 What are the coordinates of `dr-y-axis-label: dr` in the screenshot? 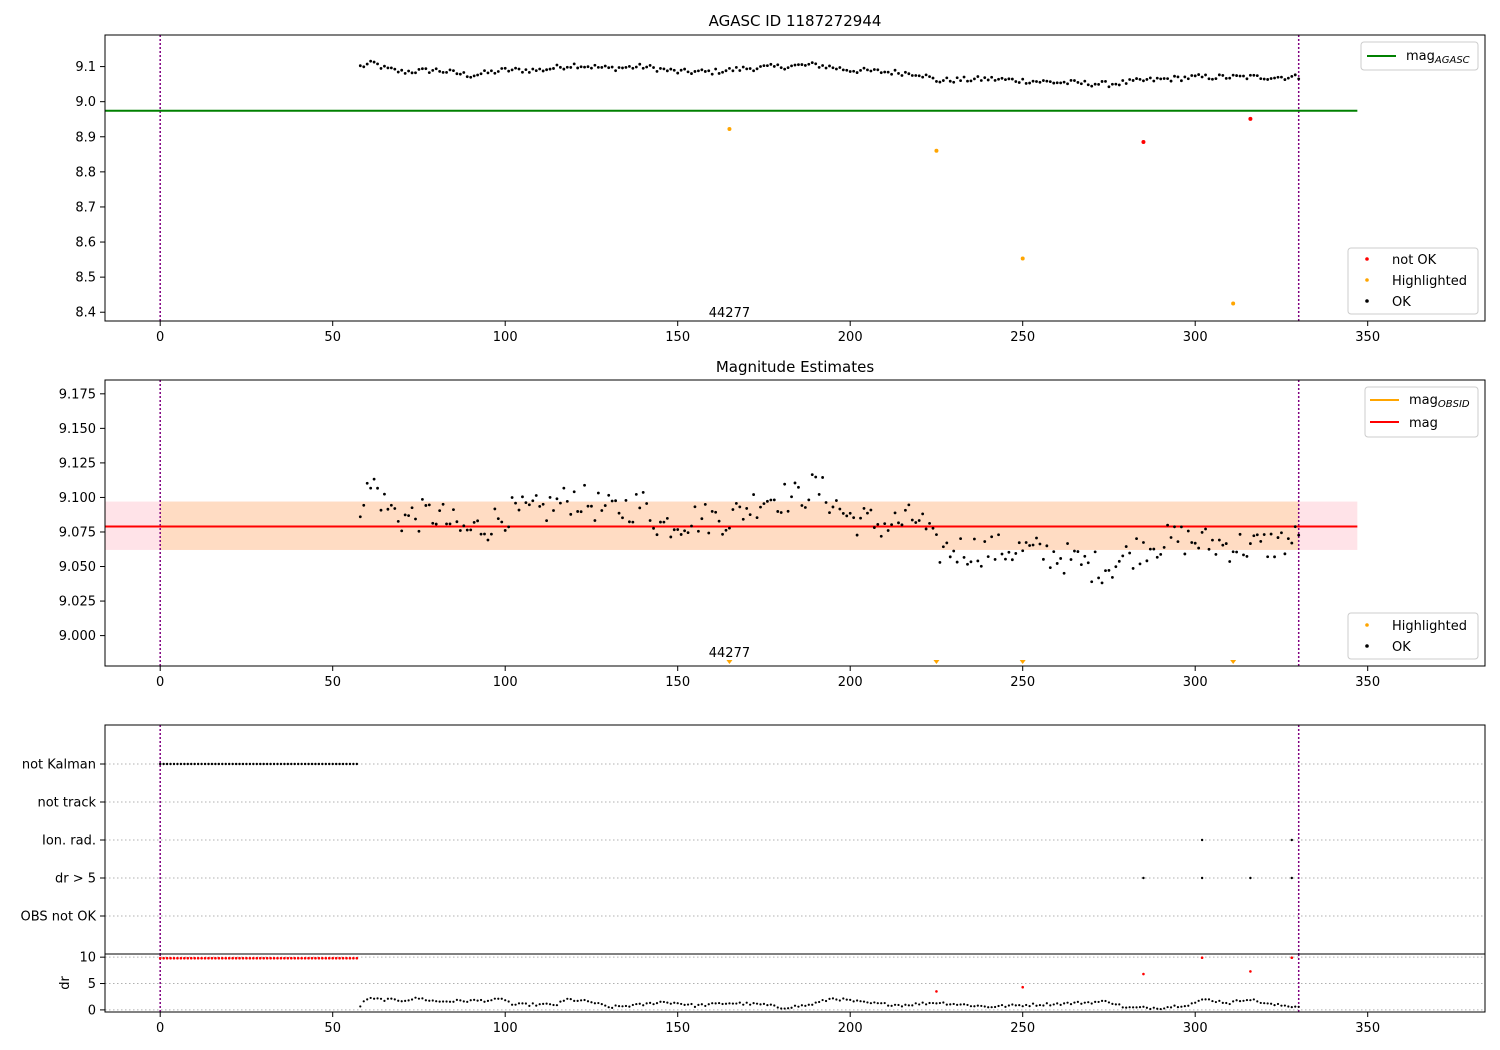 It's located at (65, 983).